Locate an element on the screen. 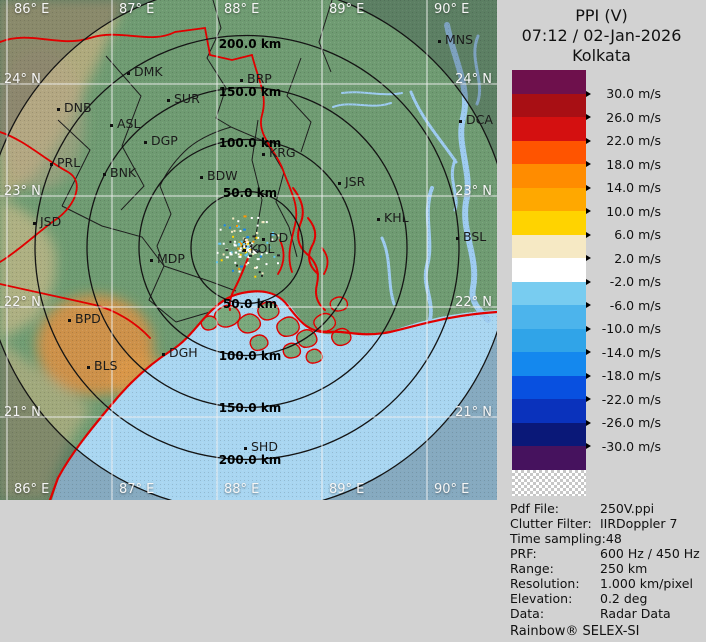 This screenshot has height=642, width=706. info-value: 0.2 deg is located at coordinates (624, 598).